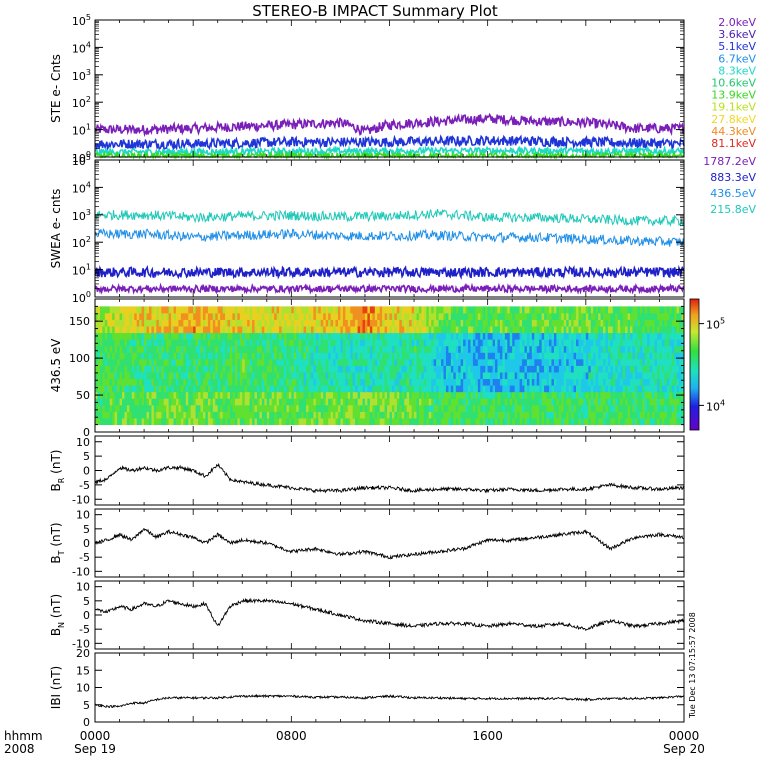 The width and height of the screenshot is (780, 780). What do you see at coordinates (81, 270) in the screenshot?
I see `y-tick-label: 101` at bounding box center [81, 270].